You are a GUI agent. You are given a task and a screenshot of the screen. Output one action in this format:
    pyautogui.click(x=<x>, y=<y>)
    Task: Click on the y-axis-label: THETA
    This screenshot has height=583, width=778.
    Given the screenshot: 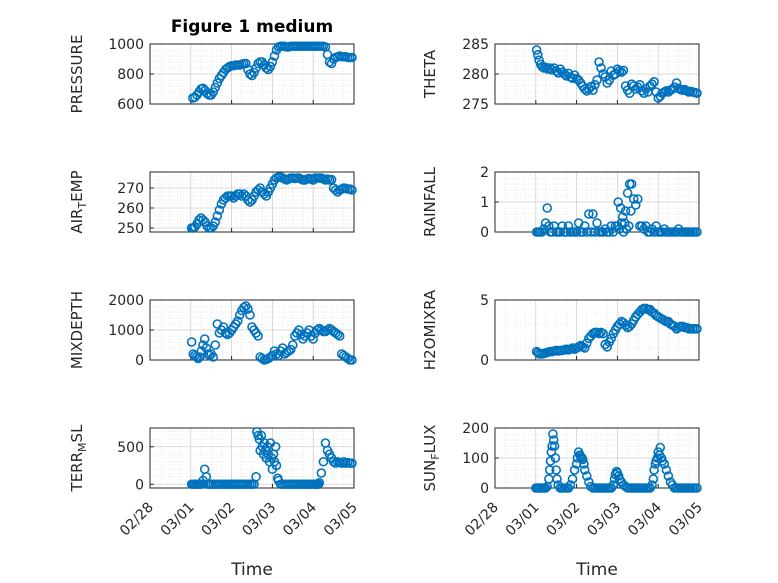 What is the action you would take?
    pyautogui.click(x=430, y=74)
    